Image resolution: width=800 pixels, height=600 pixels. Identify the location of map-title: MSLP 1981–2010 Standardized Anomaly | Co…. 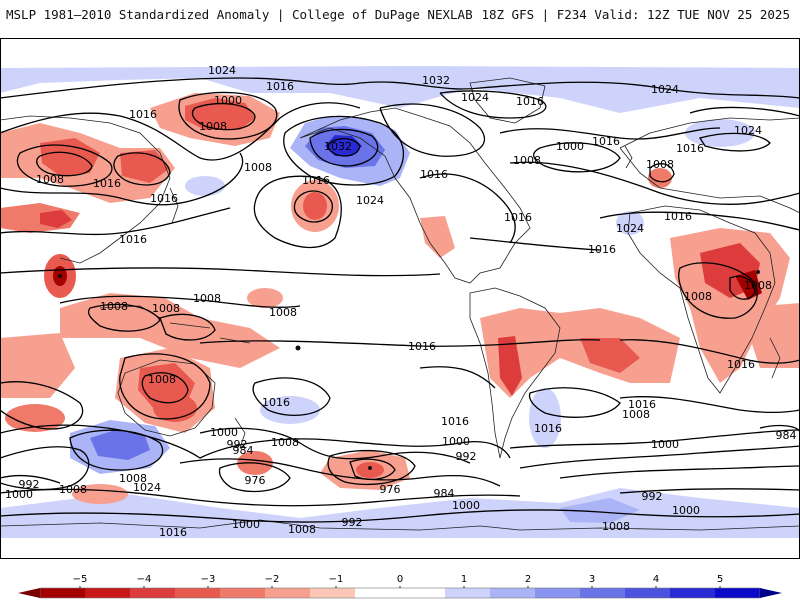
(239, 14).